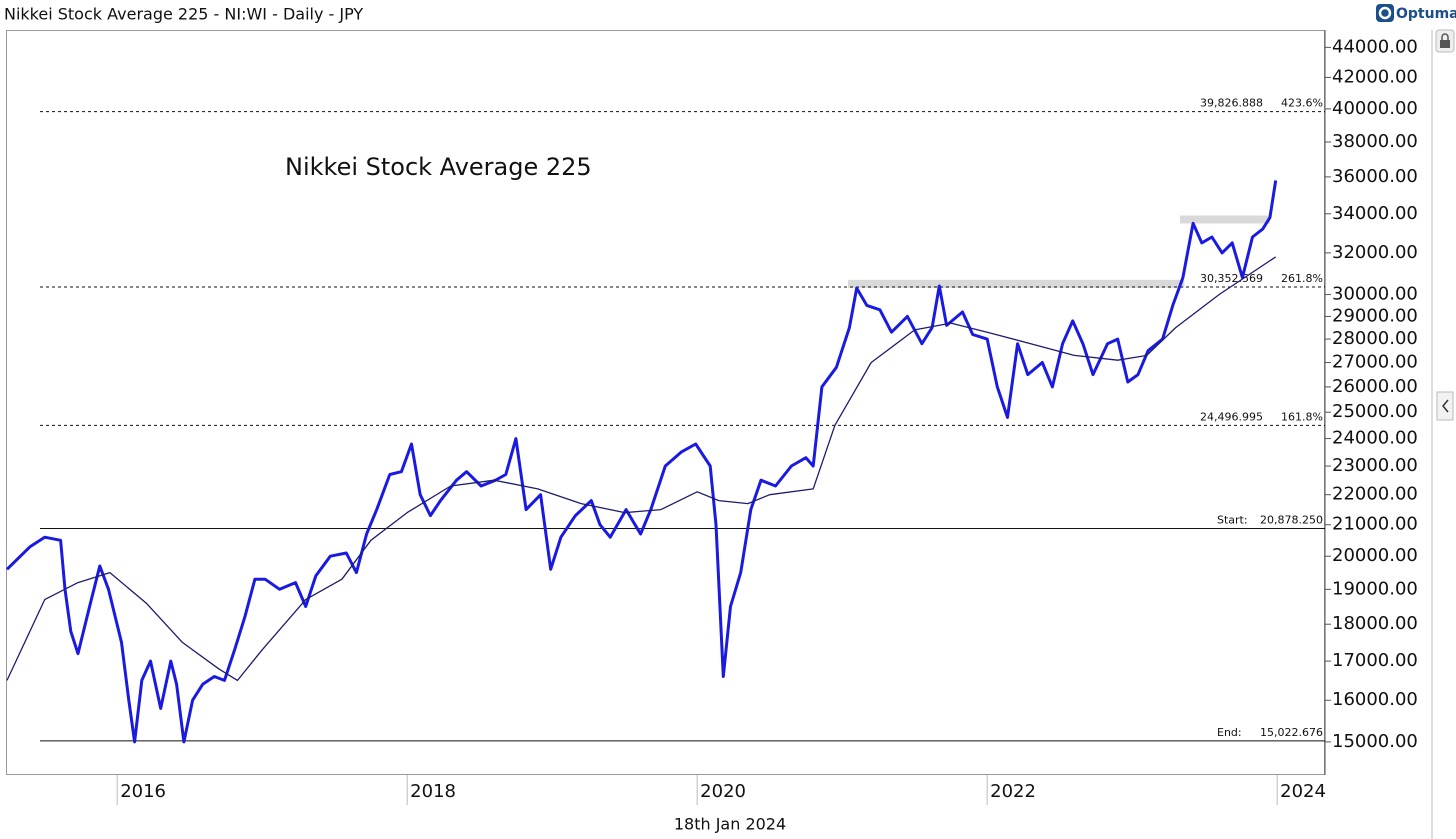  What do you see at coordinates (438, 167) in the screenshot?
I see `annotation: Nikkei Stock Average 225` at bounding box center [438, 167].